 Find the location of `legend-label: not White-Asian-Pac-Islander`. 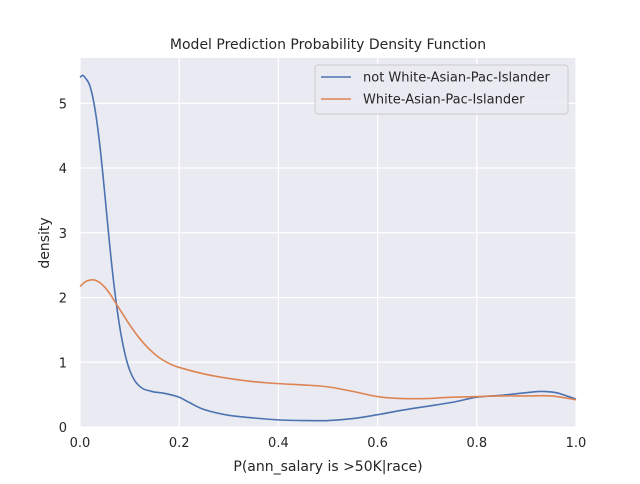

legend-label: not White-Asian-Pac-Islander is located at coordinates (457, 78).